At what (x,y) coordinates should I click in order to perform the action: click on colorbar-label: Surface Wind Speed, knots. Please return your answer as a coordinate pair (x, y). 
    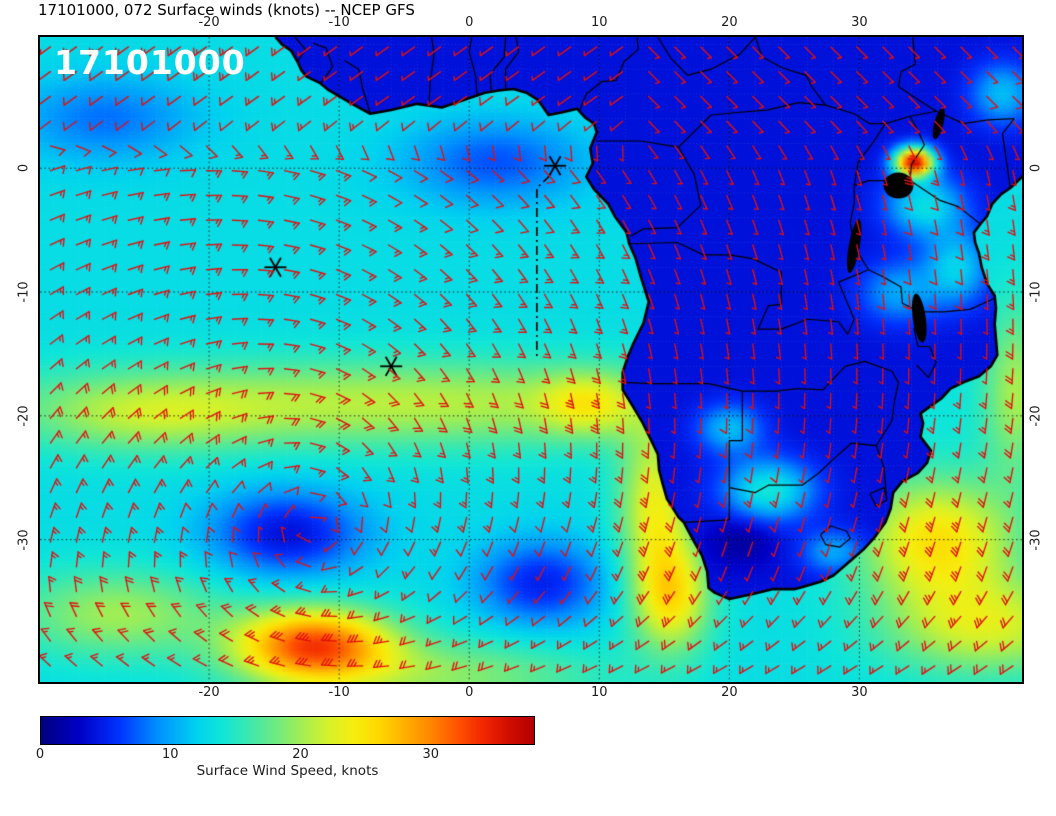
    Looking at the image, I should click on (287, 771).